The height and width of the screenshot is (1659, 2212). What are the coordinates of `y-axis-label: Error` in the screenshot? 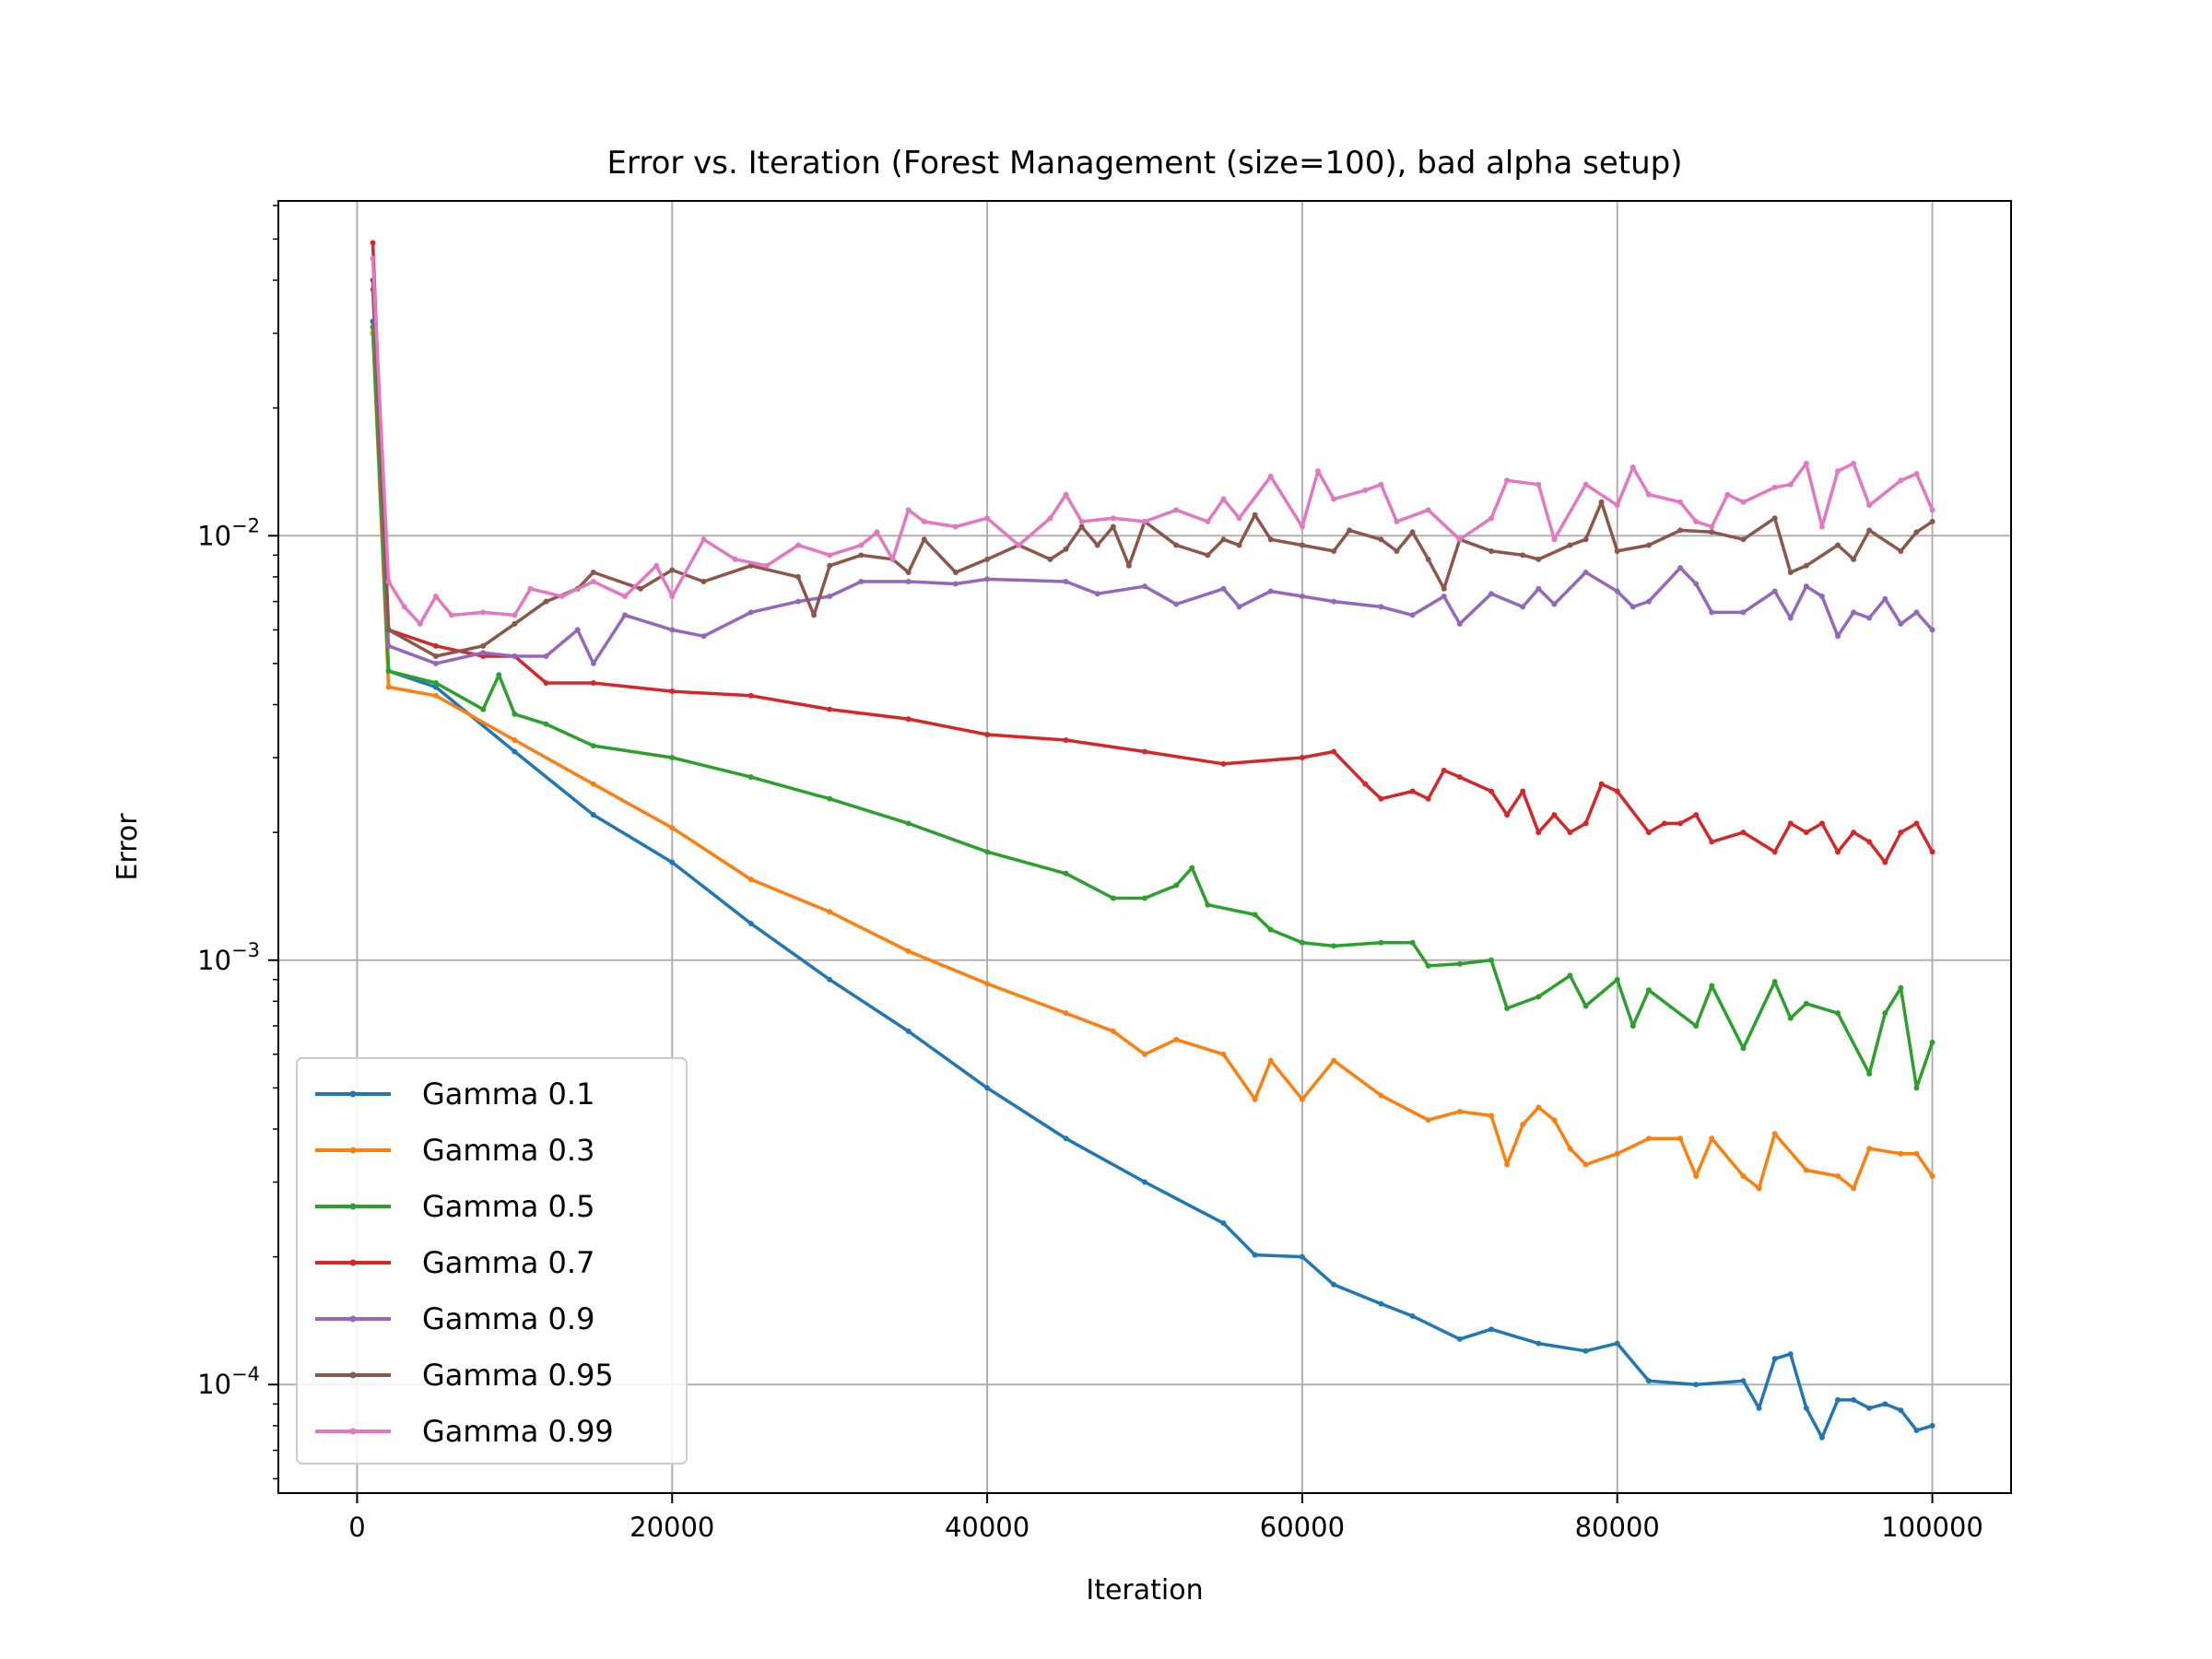 It's located at (128, 847).